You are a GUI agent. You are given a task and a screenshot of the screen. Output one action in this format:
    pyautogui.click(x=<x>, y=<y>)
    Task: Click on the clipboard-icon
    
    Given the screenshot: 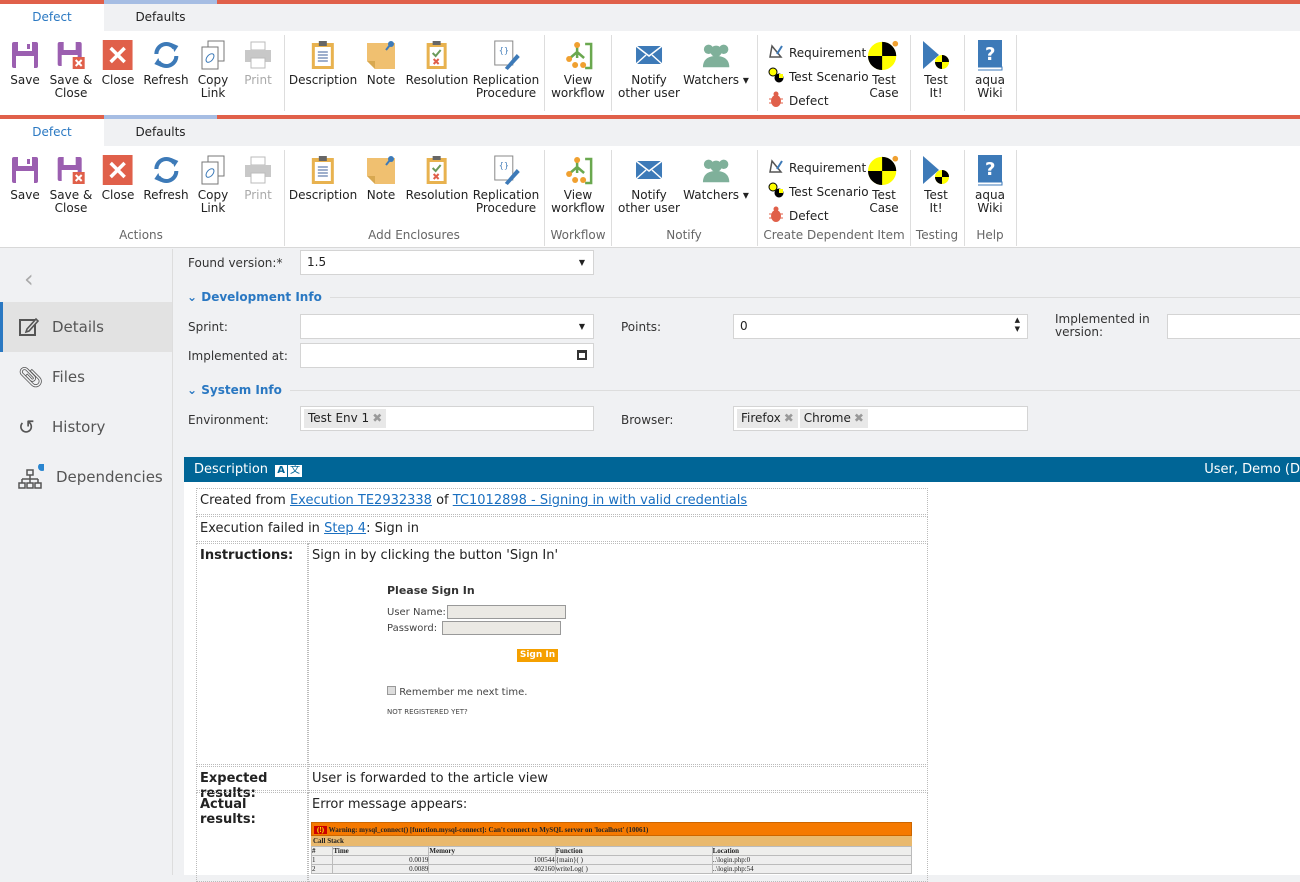 What is the action you would take?
    pyautogui.click(x=323, y=55)
    